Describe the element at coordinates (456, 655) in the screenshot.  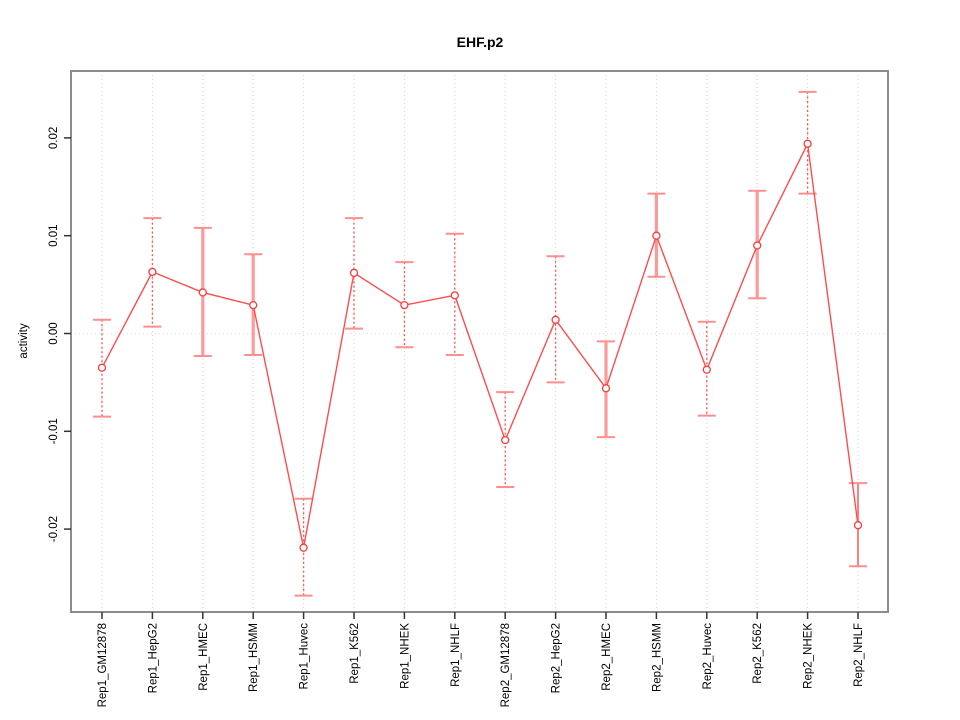
I see `x-tick-label: Rep1_NHLF` at that location.